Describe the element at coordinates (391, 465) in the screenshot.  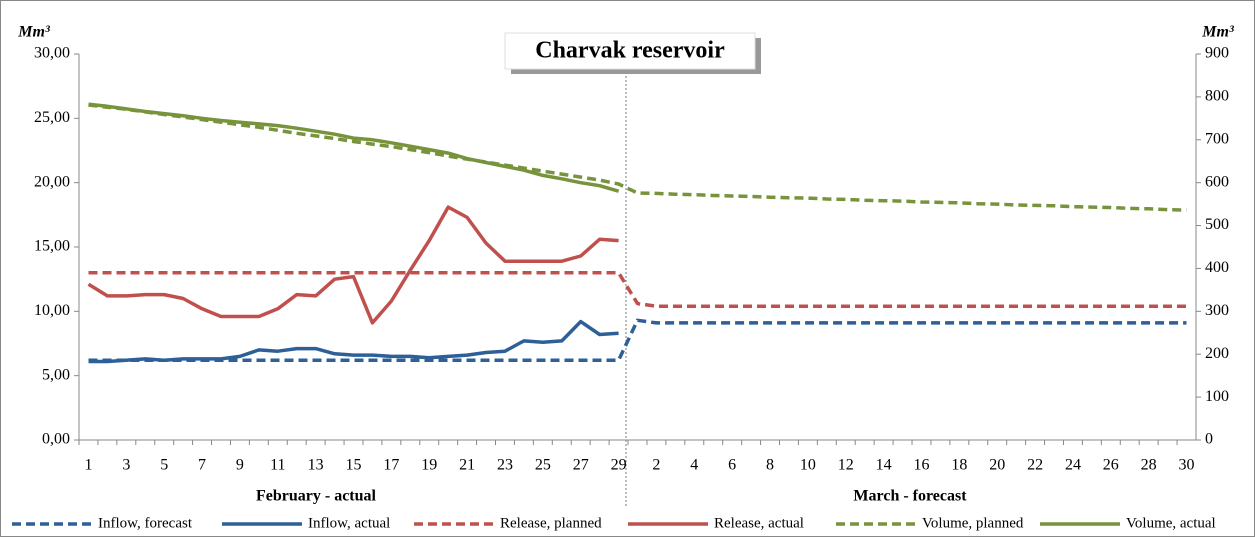
I see `x-tick-label: 17` at that location.